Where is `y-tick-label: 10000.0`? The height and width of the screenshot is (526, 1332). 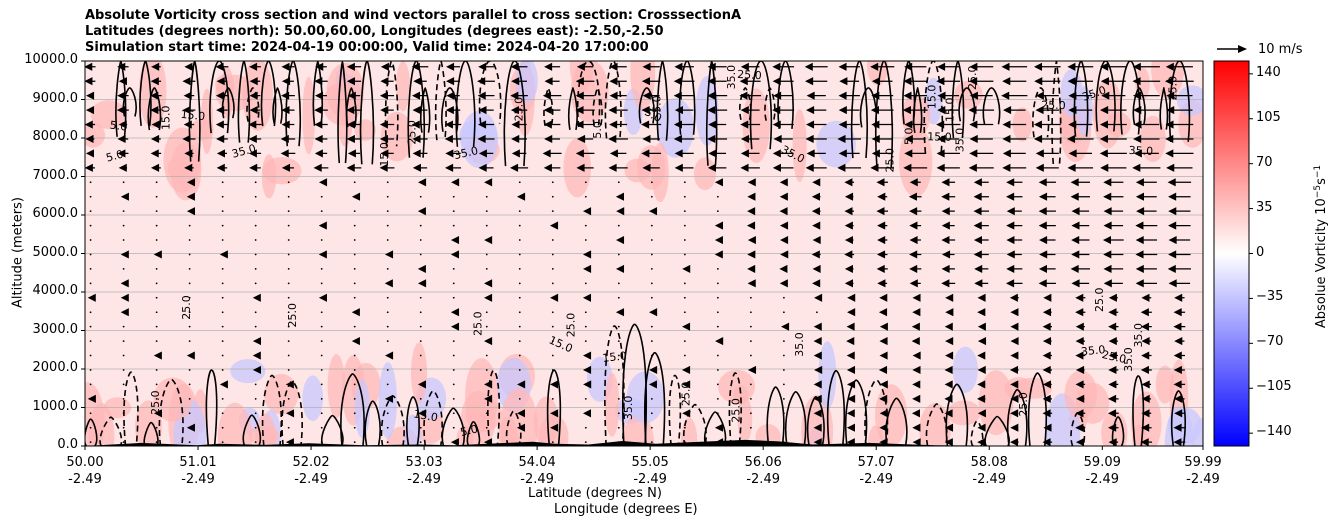
y-tick-label: 10000.0 is located at coordinates (51, 59).